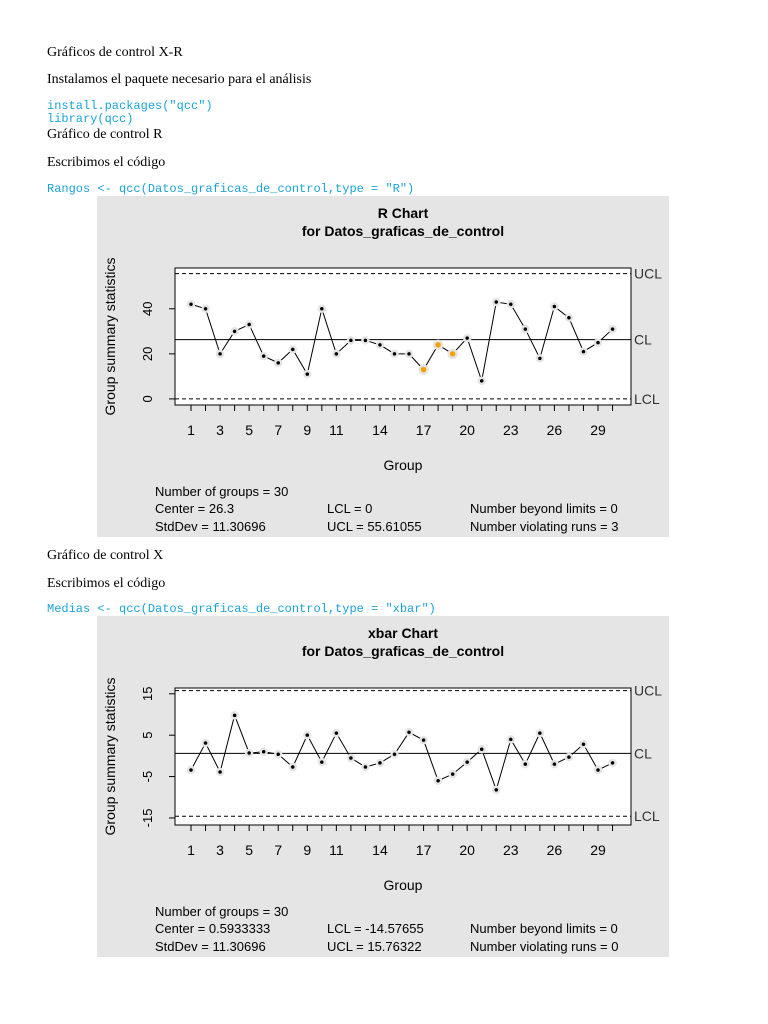 This screenshot has height=1024, width=768. I want to click on plot-area, so click(403, 756).